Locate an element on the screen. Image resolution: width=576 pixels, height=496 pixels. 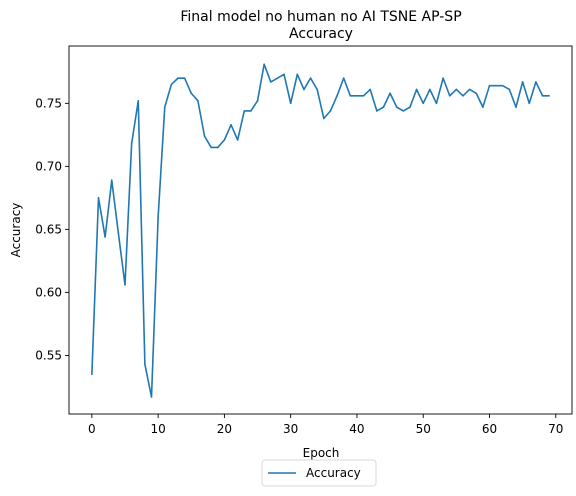
chart-title-line-1: Final model no human no AI TSNE AP-SP is located at coordinates (320, 17).